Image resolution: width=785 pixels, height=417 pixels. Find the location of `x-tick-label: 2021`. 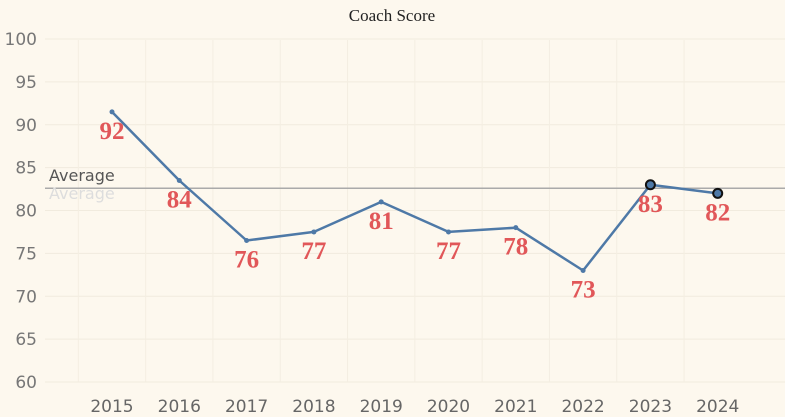

x-tick-label: 2021 is located at coordinates (515, 407).